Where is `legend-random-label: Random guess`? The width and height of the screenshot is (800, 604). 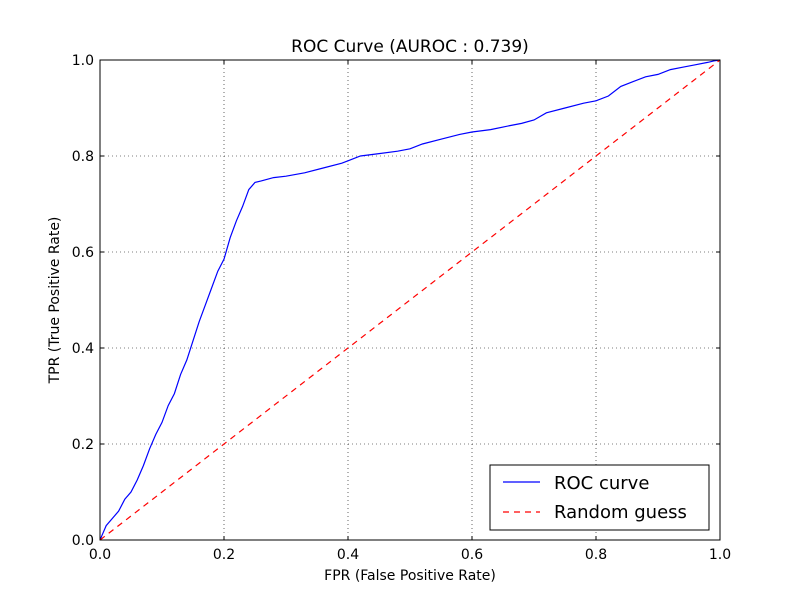
legend-random-label: Random guess is located at coordinates (620, 512).